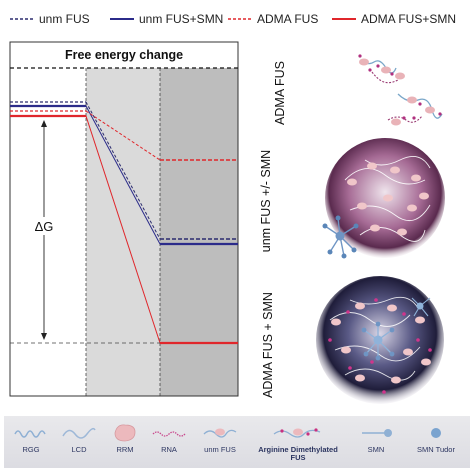  What do you see at coordinates (240, 19) in the screenshot?
I see `dashed-red-line-icon` at bounding box center [240, 19].